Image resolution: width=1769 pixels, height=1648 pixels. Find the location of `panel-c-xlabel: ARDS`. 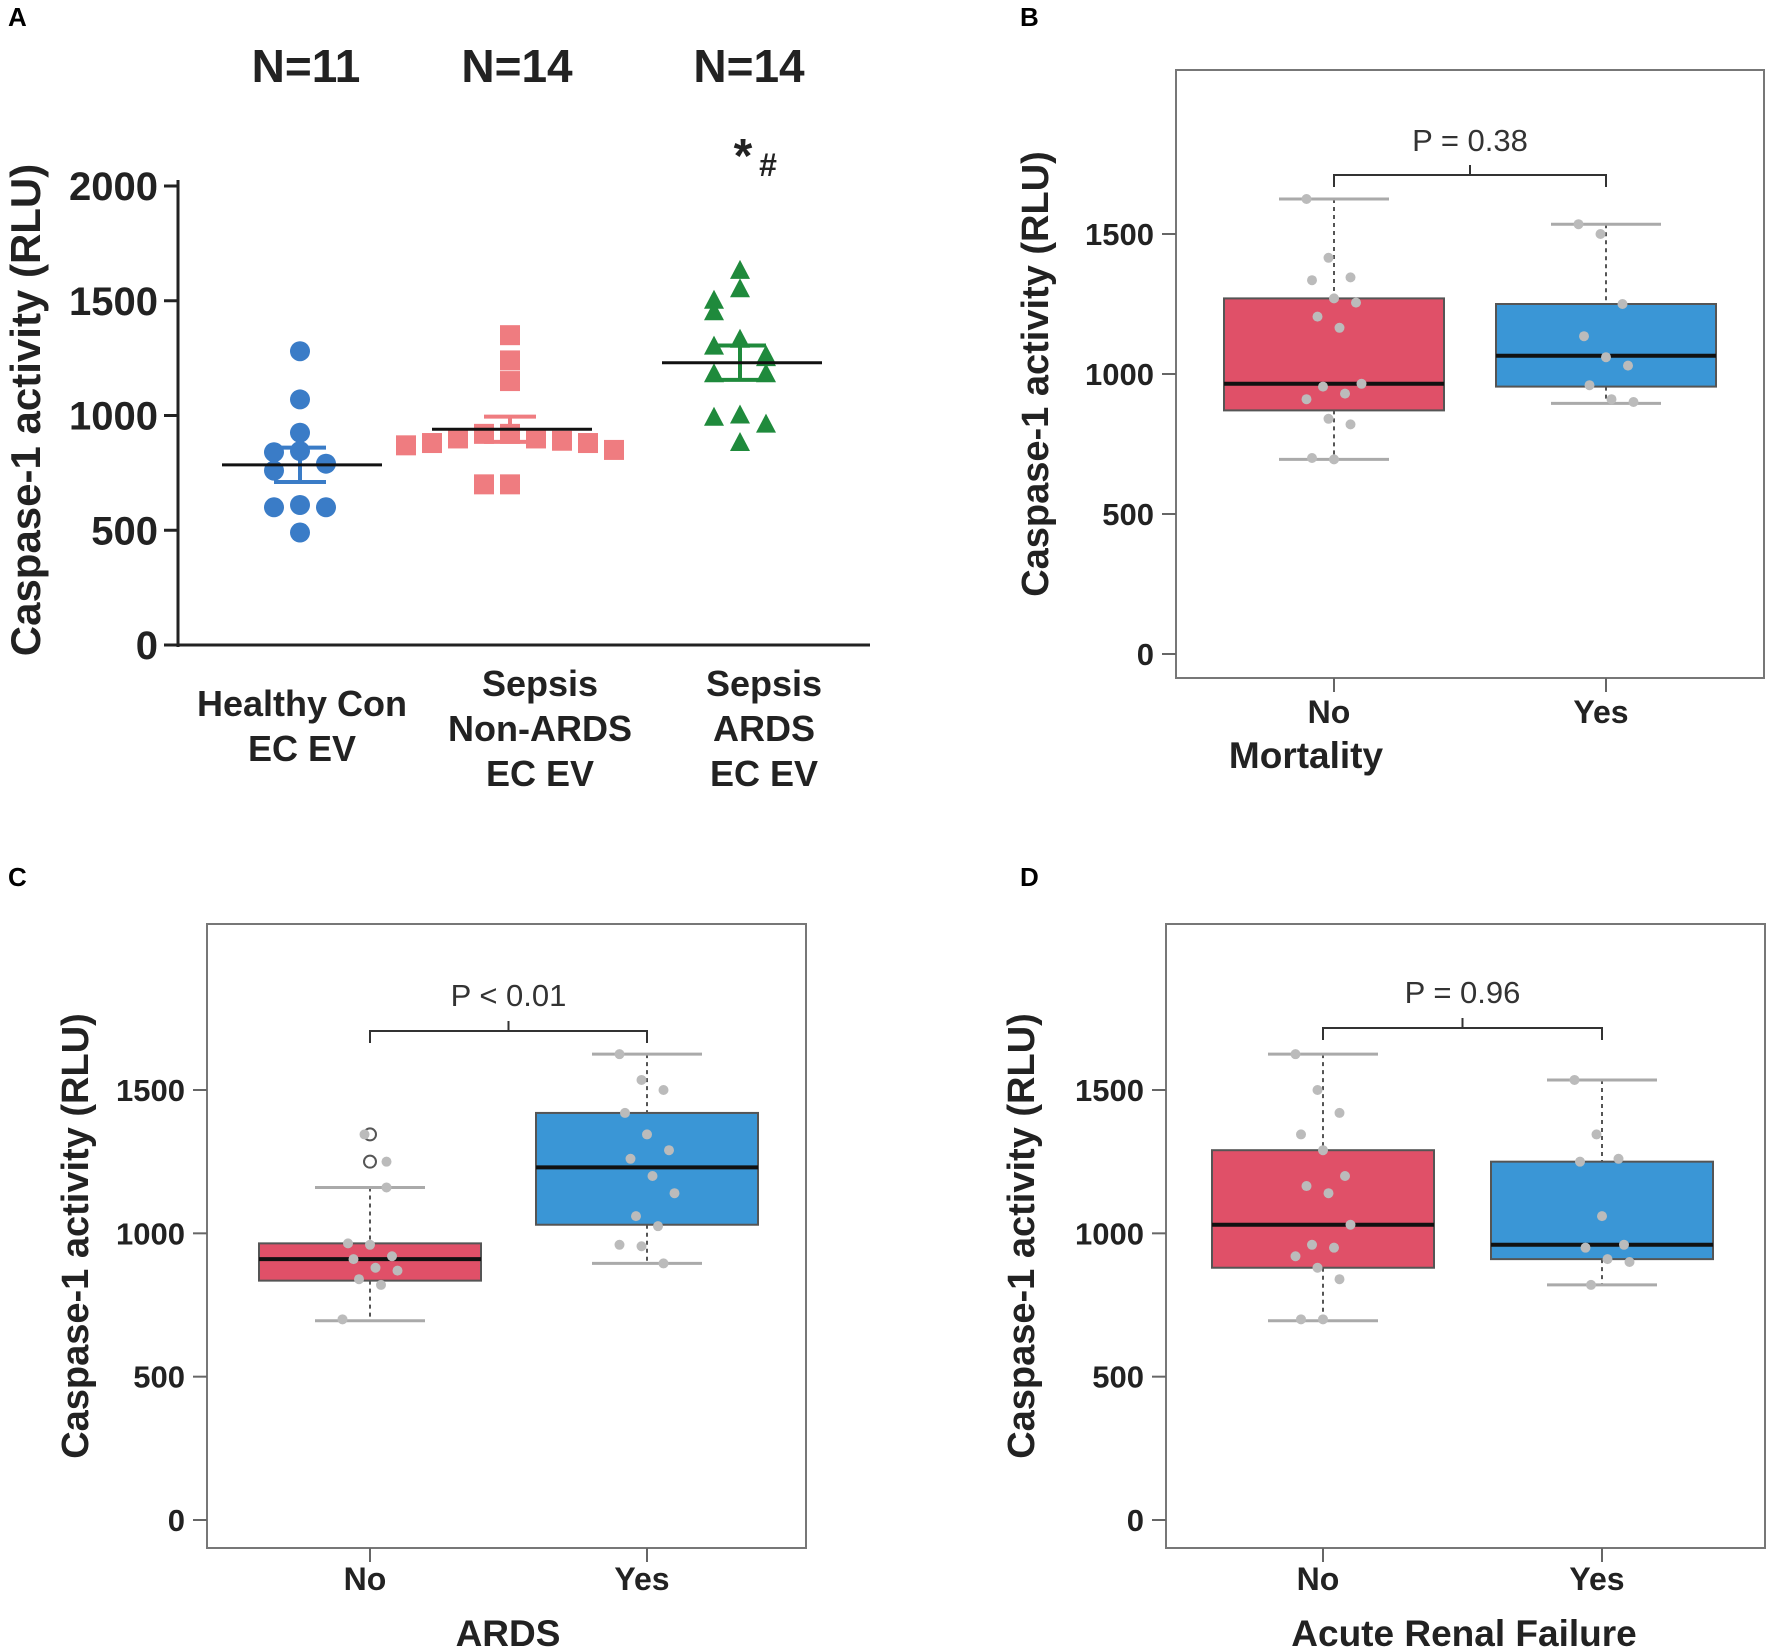

panel-c-xlabel: ARDS is located at coordinates (508, 1630).